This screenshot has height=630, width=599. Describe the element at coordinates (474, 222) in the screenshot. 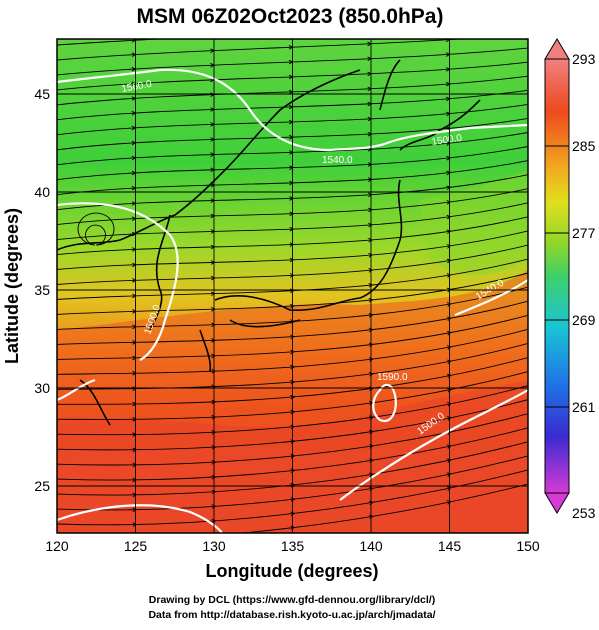

I see `cool-east-sea` at that location.